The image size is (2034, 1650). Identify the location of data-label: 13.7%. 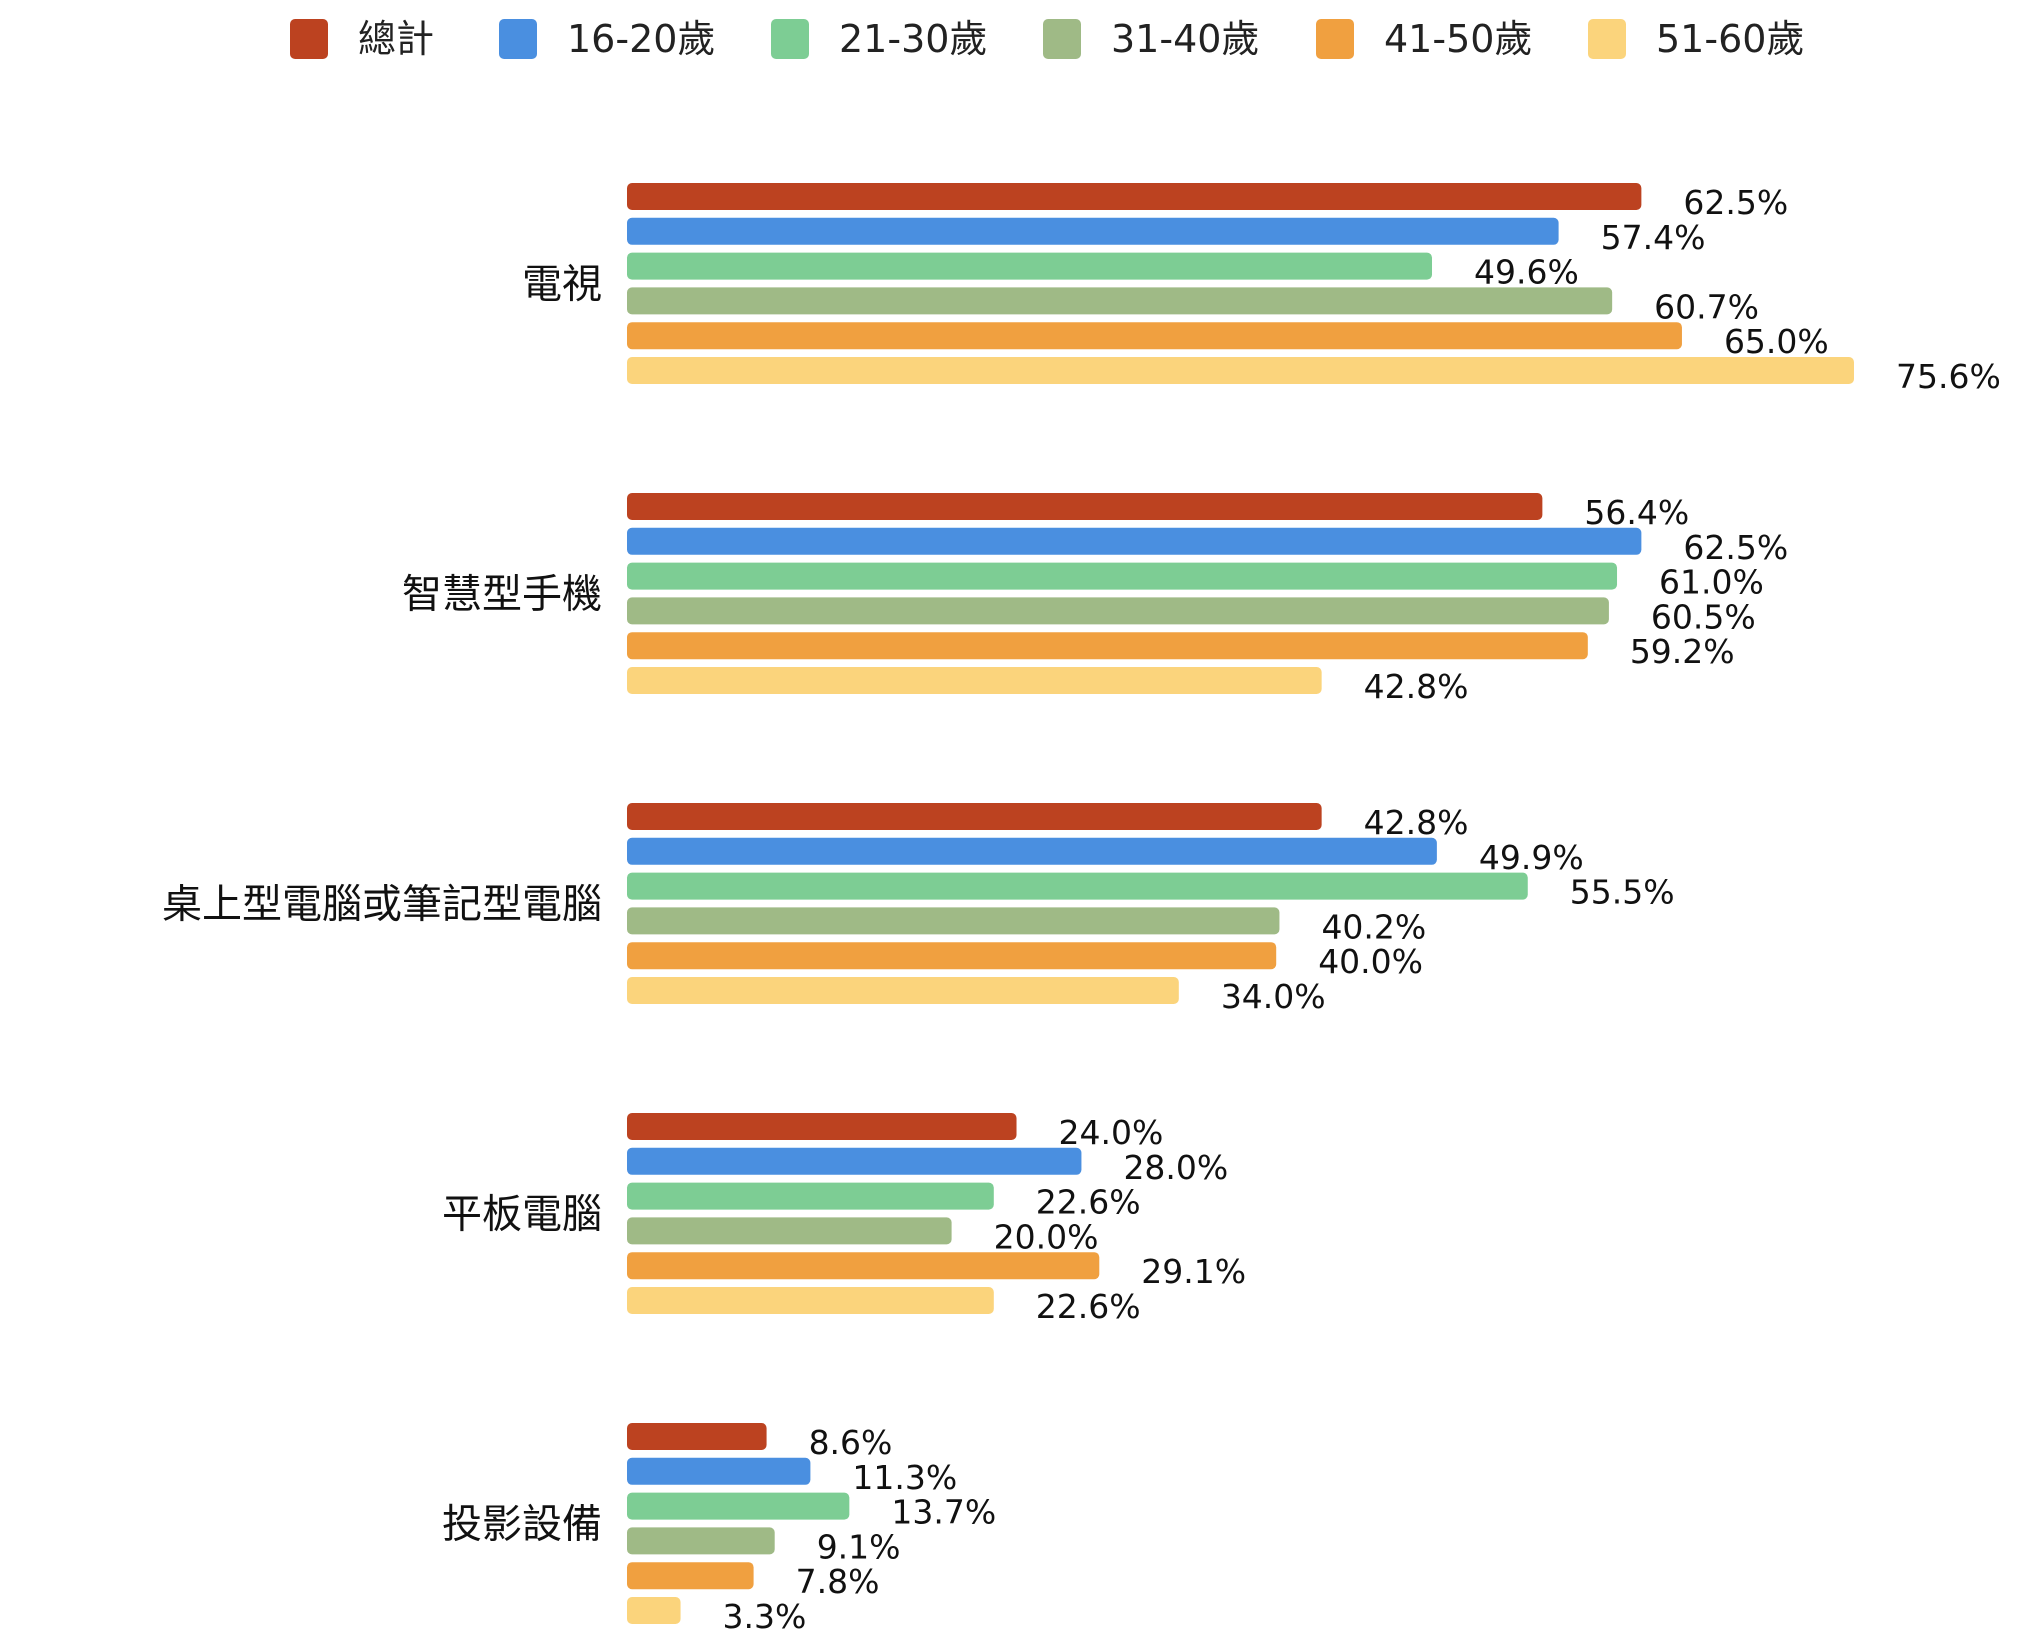
(943, 1512).